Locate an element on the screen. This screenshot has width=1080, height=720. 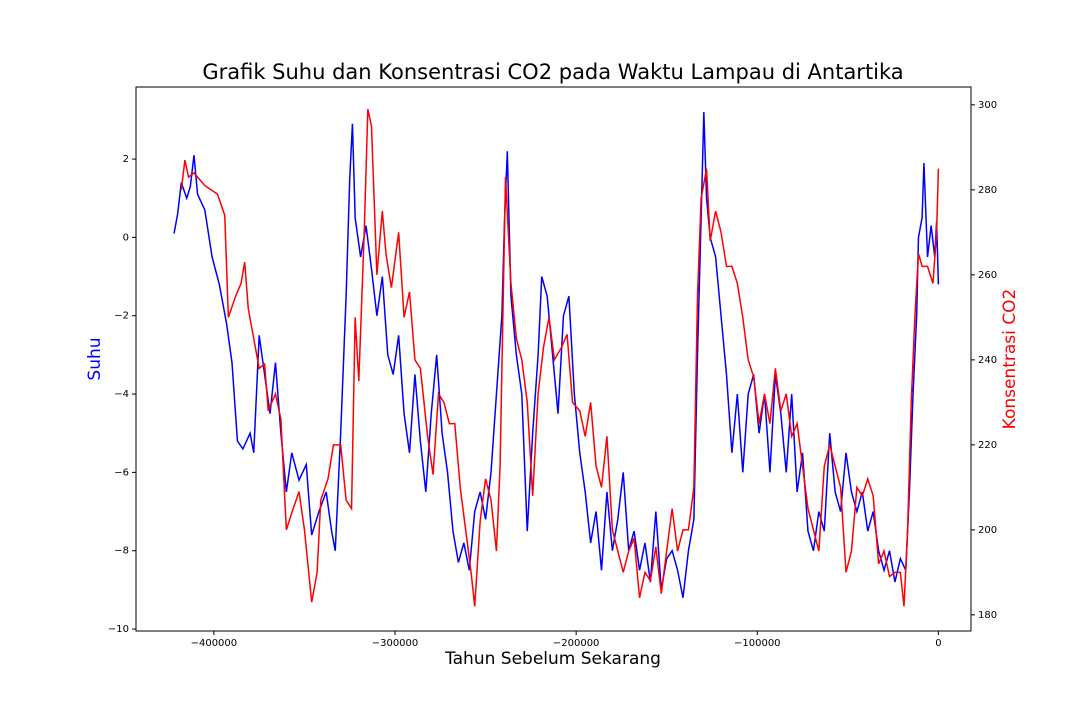
x-tick-label: 0 is located at coordinates (938, 643).